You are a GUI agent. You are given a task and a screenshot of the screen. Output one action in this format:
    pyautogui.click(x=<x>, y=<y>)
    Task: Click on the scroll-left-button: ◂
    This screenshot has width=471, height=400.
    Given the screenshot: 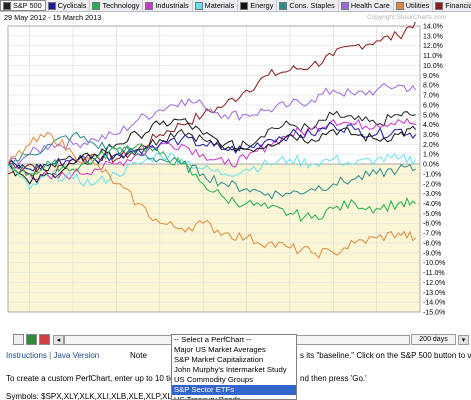 What is the action you would take?
    pyautogui.click(x=58, y=340)
    